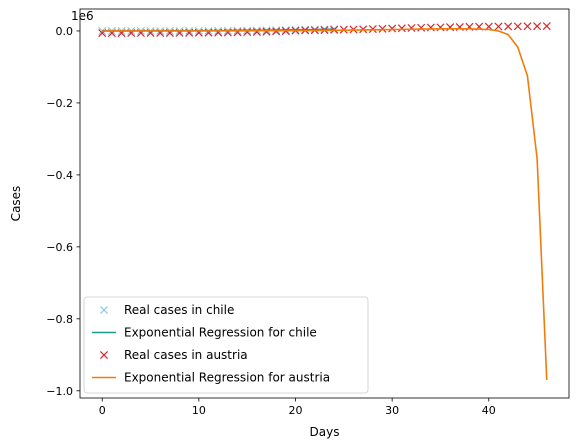 The image size is (578, 448). I want to click on x-tick-label: 30, so click(392, 410).